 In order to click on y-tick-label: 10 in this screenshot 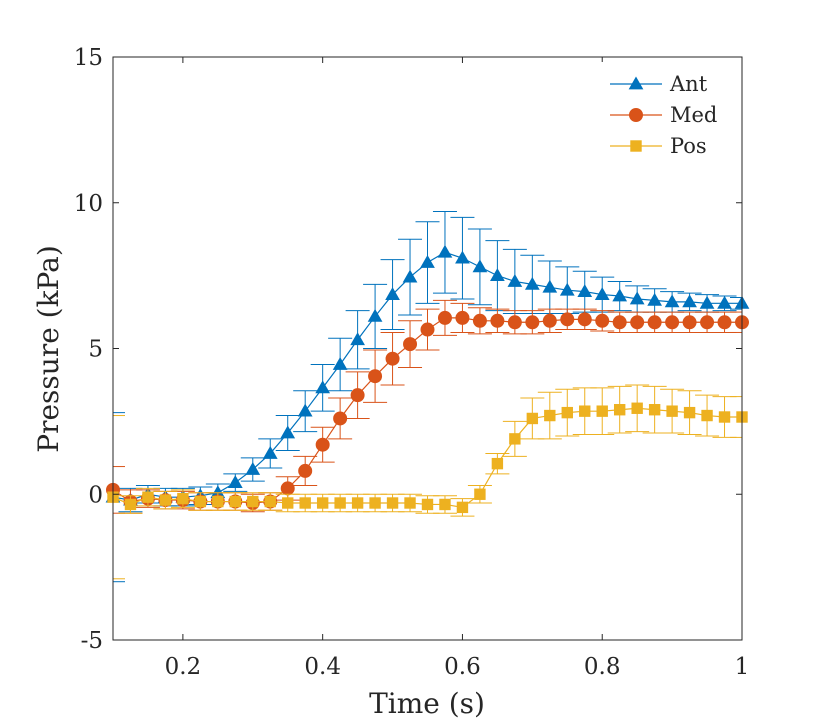, I will do `click(88, 204)`.